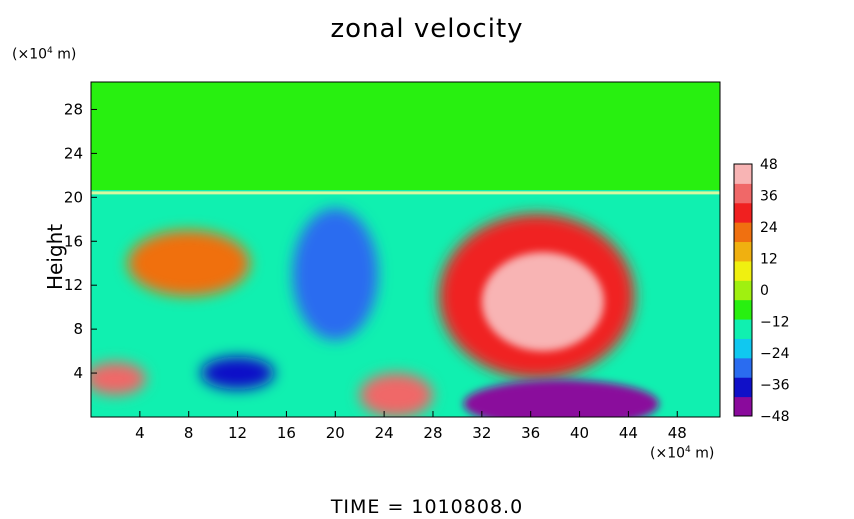  Describe the element at coordinates (73, 285) in the screenshot. I see `y-tick-label: 12` at that location.